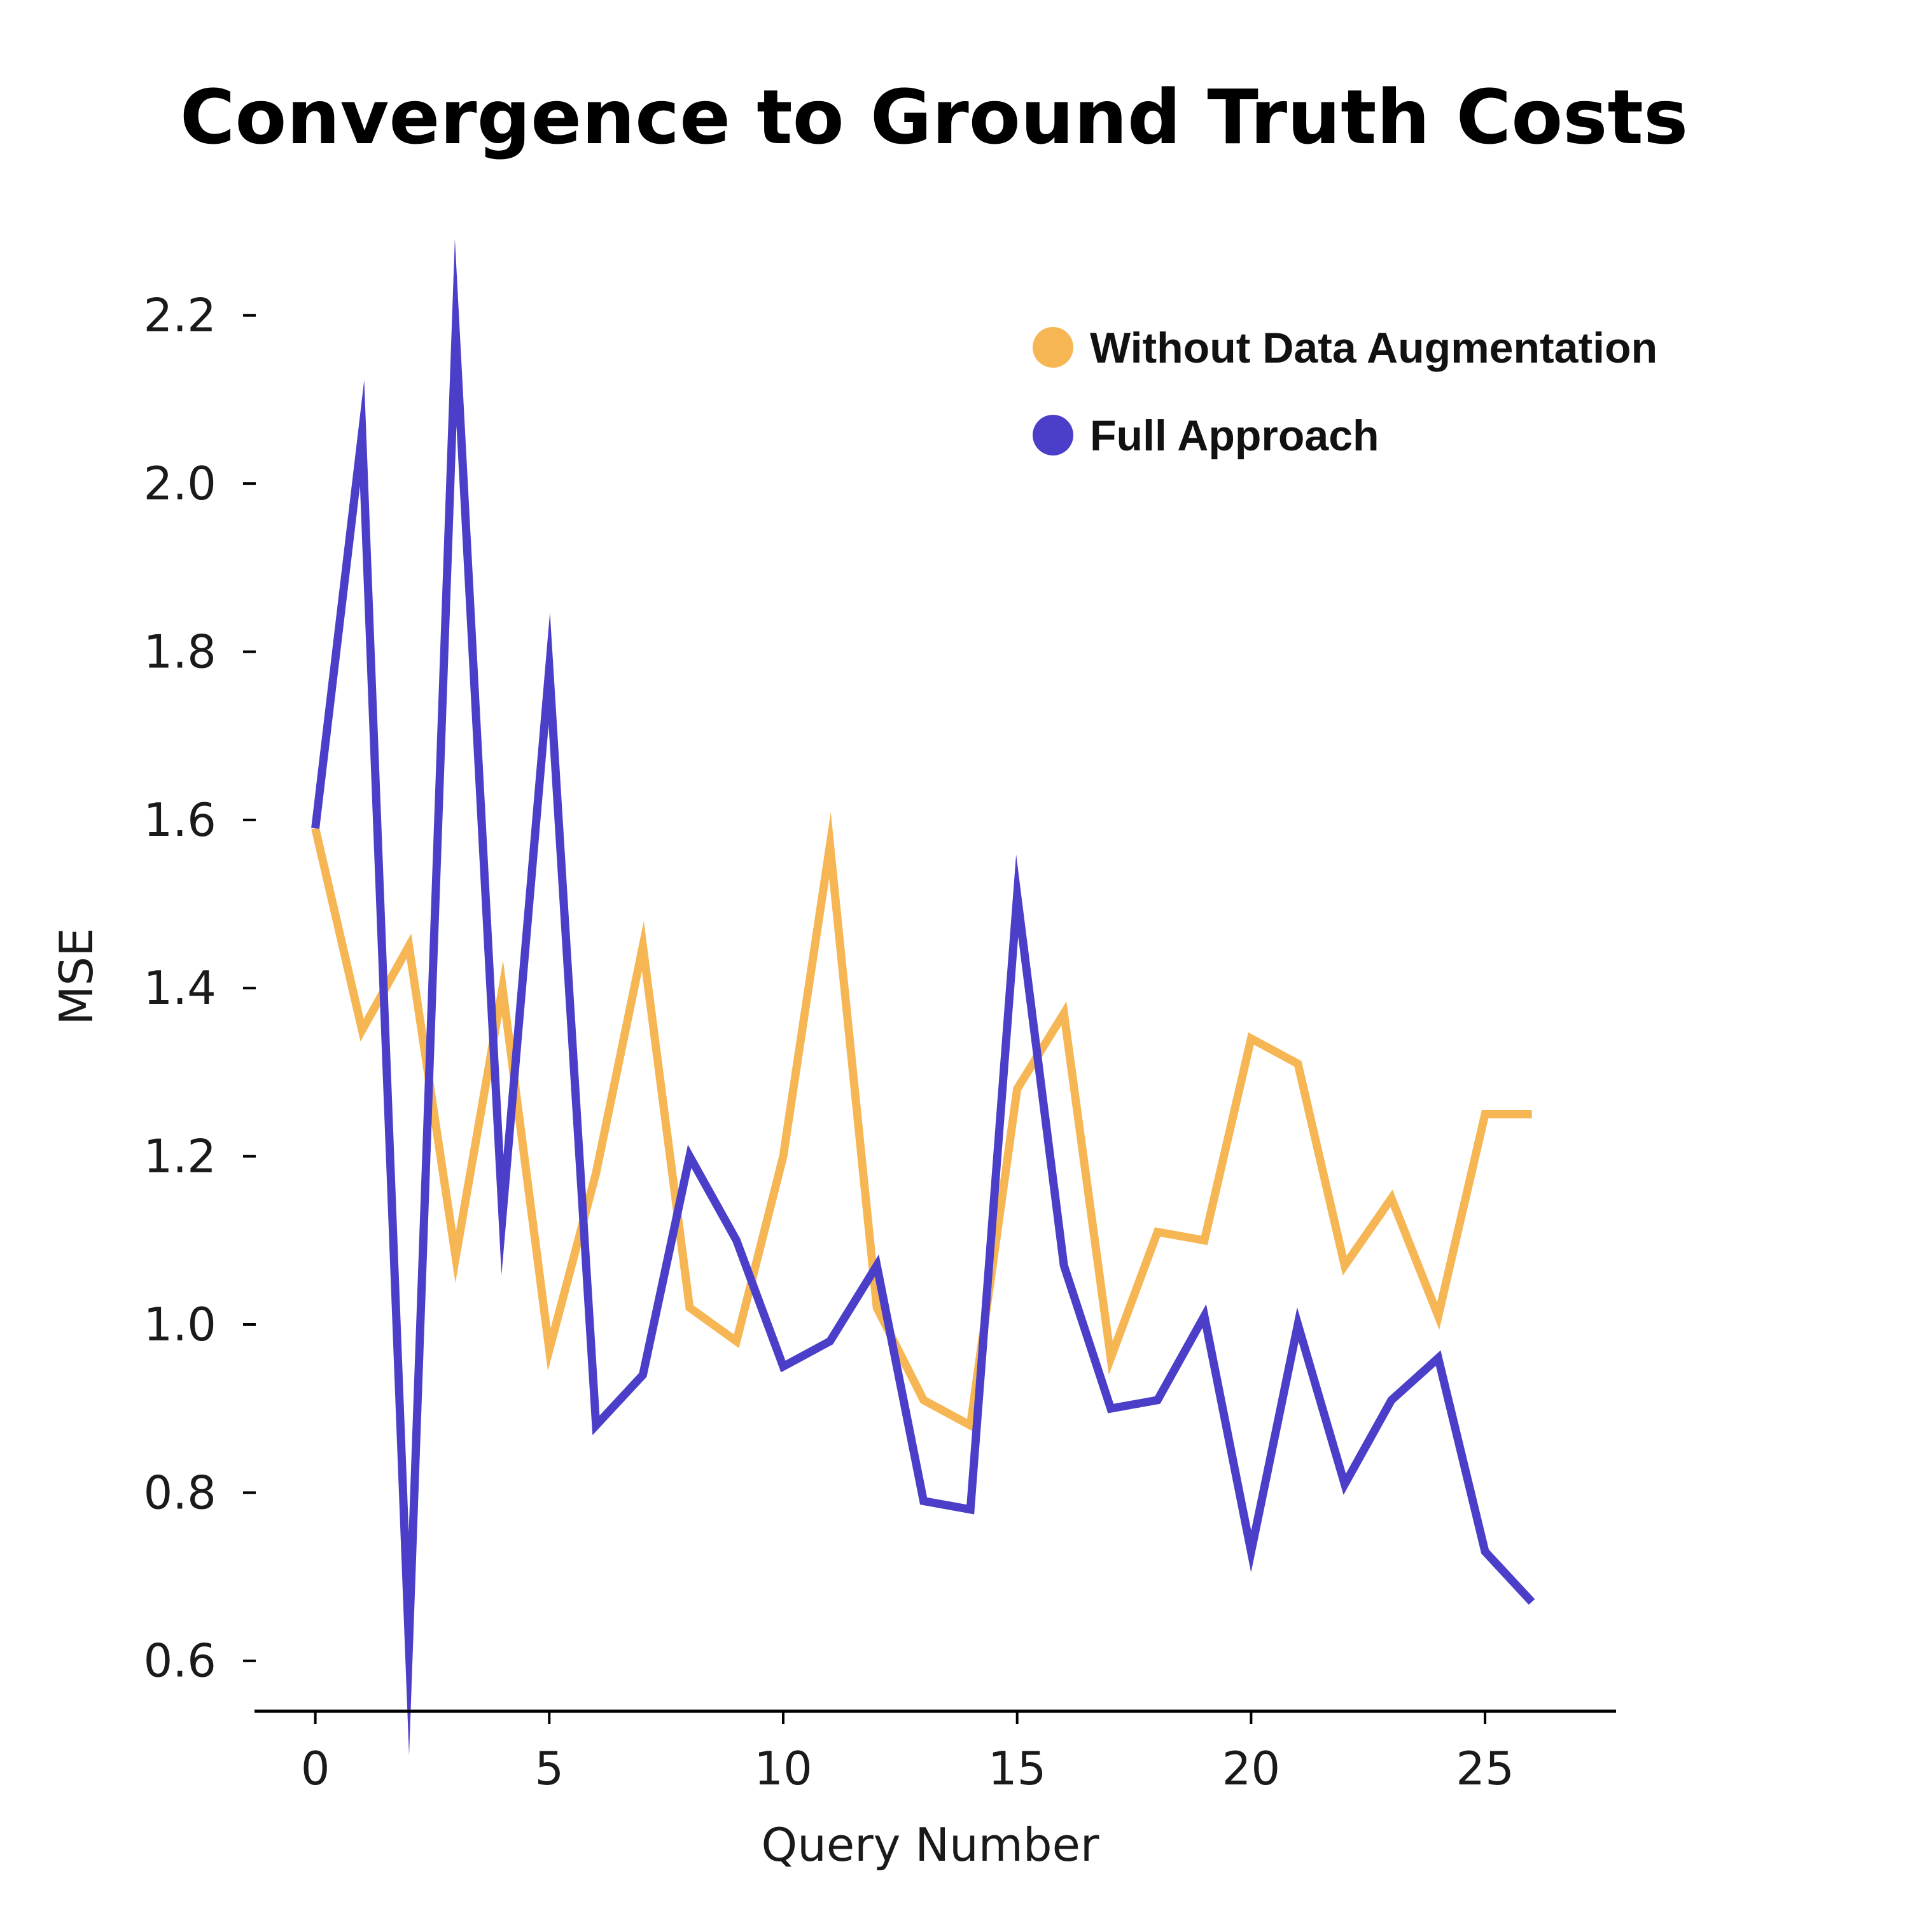 The width and height of the screenshot is (1917, 1932). I want to click on legend-item-without-data-augmentation: Without Data Augmentation, so click(1345, 348).